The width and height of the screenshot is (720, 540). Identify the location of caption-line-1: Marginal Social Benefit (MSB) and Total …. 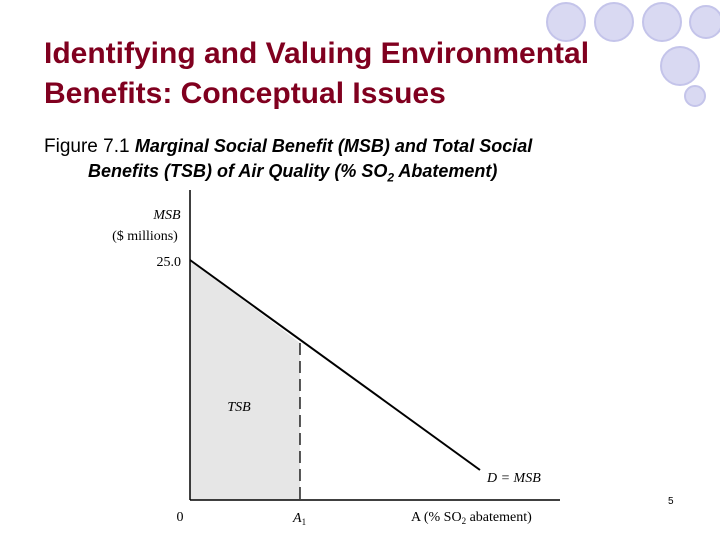
(333, 146).